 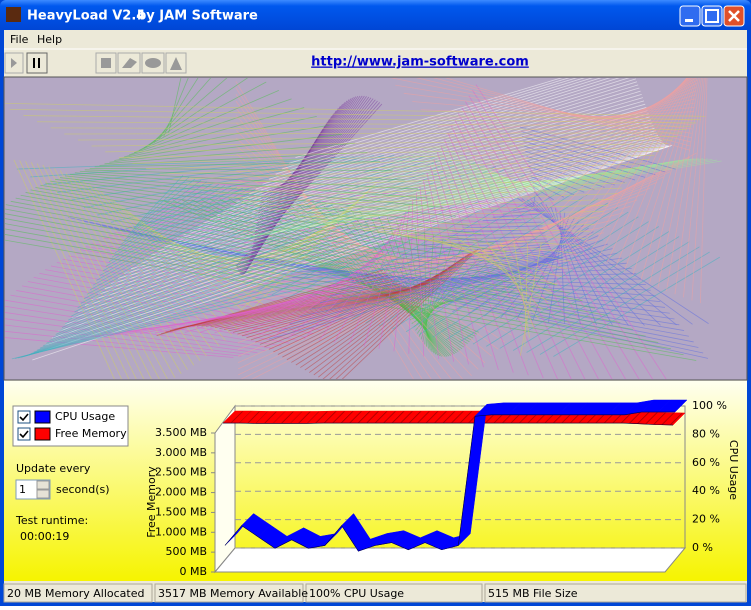 What do you see at coordinates (690, 16) in the screenshot?
I see `minimize-button` at bounding box center [690, 16].